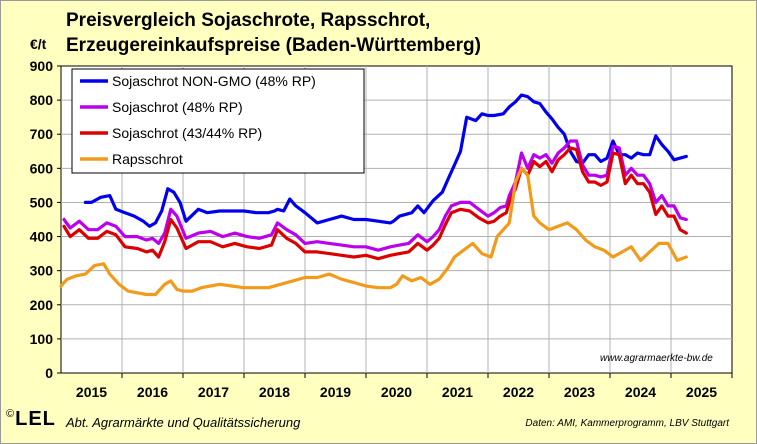 The width and height of the screenshot is (757, 444). What do you see at coordinates (213, 392) in the screenshot?
I see `x-tick-label-2017: 2017` at bounding box center [213, 392].